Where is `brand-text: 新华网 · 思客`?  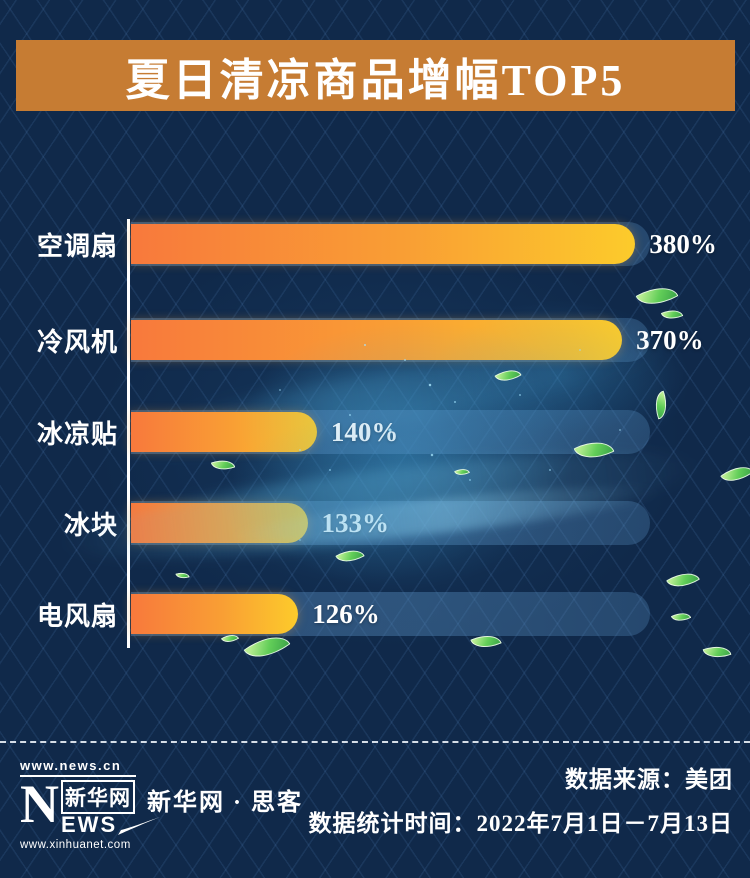
brand-text: 新华网 · 思客 is located at coordinates (225, 803).